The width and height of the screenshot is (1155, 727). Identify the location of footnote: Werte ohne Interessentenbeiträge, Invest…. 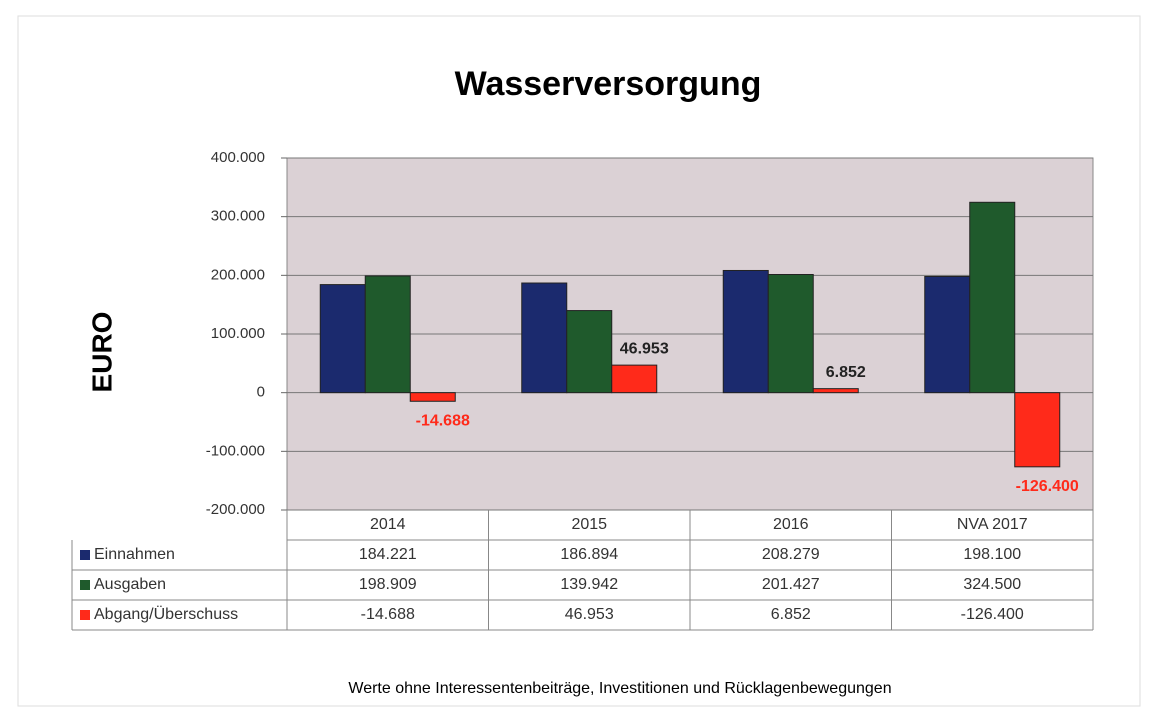
(619, 688).